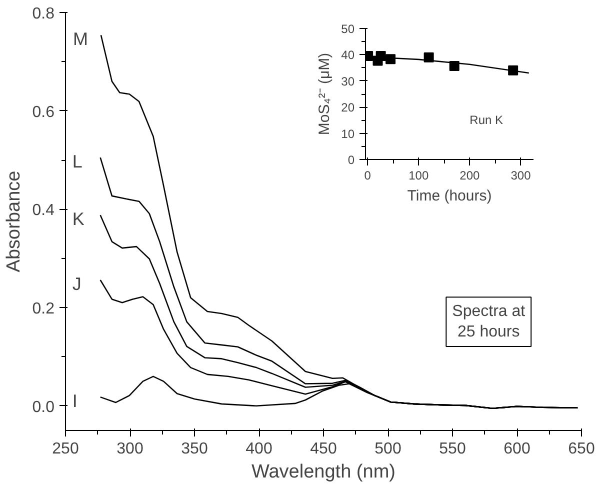 Image resolution: width=603 pixels, height=485 pixels. Describe the element at coordinates (348, 133) in the screenshot. I see `y-tick-label: 10` at that location.